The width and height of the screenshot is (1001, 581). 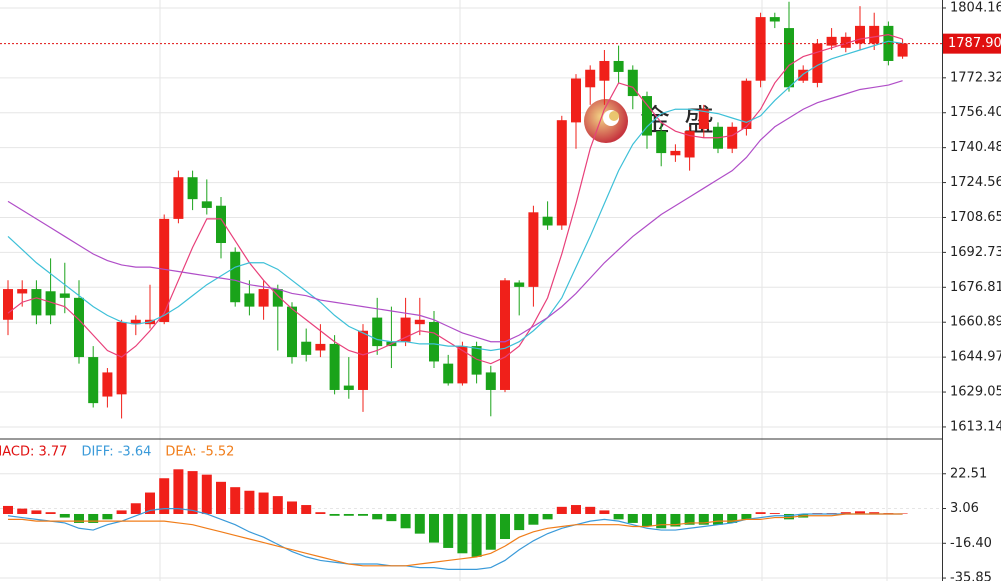 I want to click on legend-entry: DIFF: -3.64, so click(x=116, y=452).